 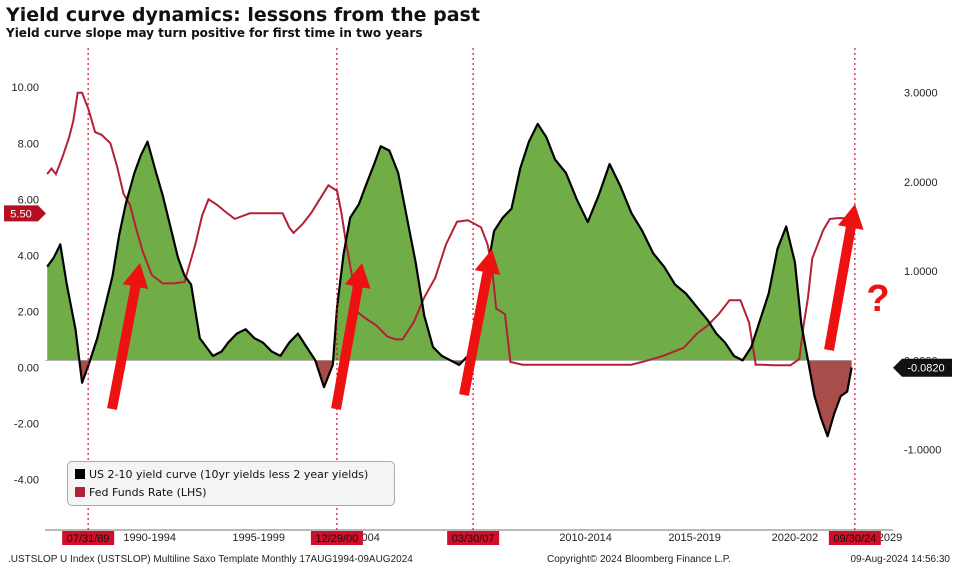 What do you see at coordinates (921, 94) in the screenshot?
I see `right-axis-tick-label: 3.0000` at bounding box center [921, 94].